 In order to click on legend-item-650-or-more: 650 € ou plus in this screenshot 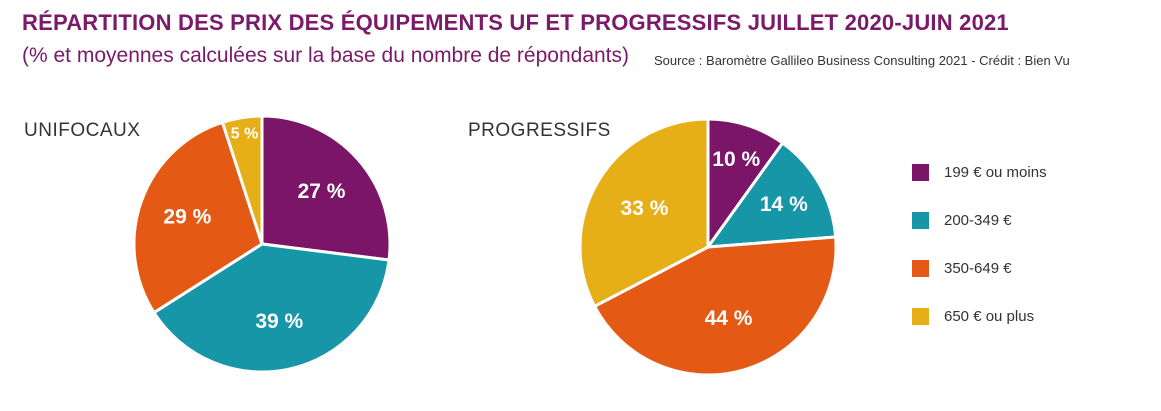, I will do `click(979, 316)`.